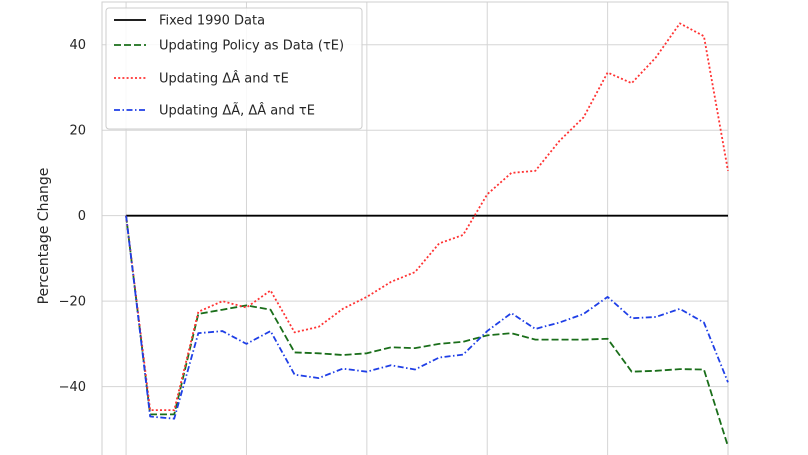  What do you see at coordinates (82, 216) in the screenshot?
I see `y-tick-label: 0` at bounding box center [82, 216].